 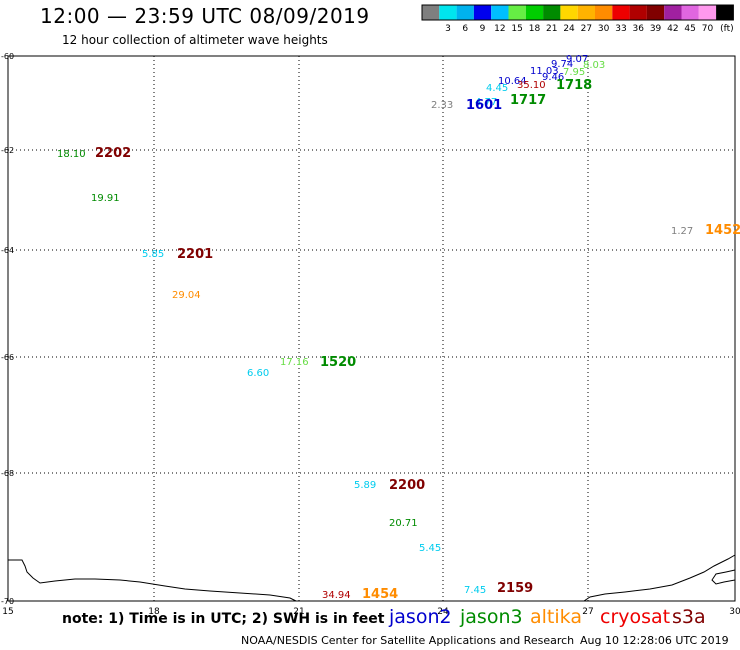 I want to click on scale-label: 70, so click(x=708, y=29).